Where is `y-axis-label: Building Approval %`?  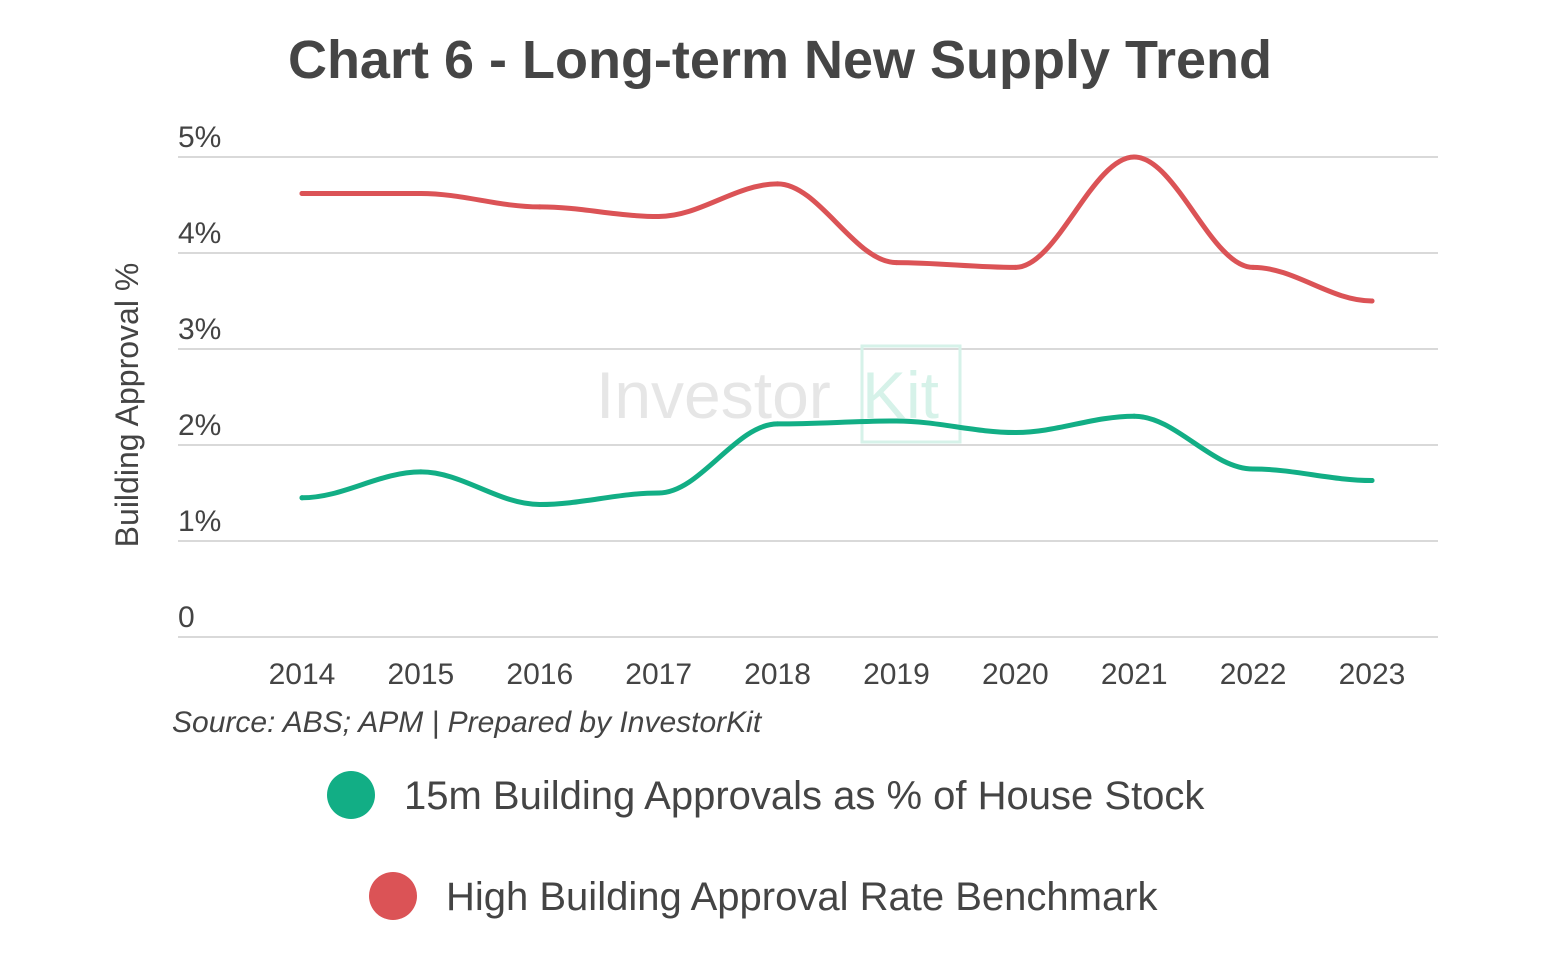 y-axis-label: Building Approval % is located at coordinates (127, 405).